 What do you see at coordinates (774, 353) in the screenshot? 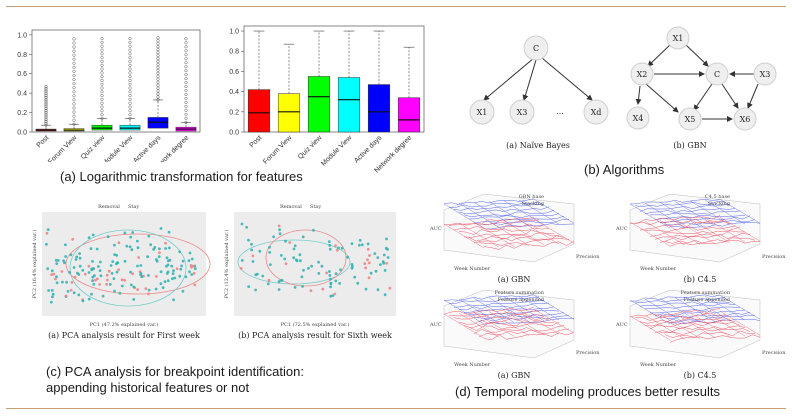
I see `surface-ylabel: Precision` at bounding box center [774, 353].